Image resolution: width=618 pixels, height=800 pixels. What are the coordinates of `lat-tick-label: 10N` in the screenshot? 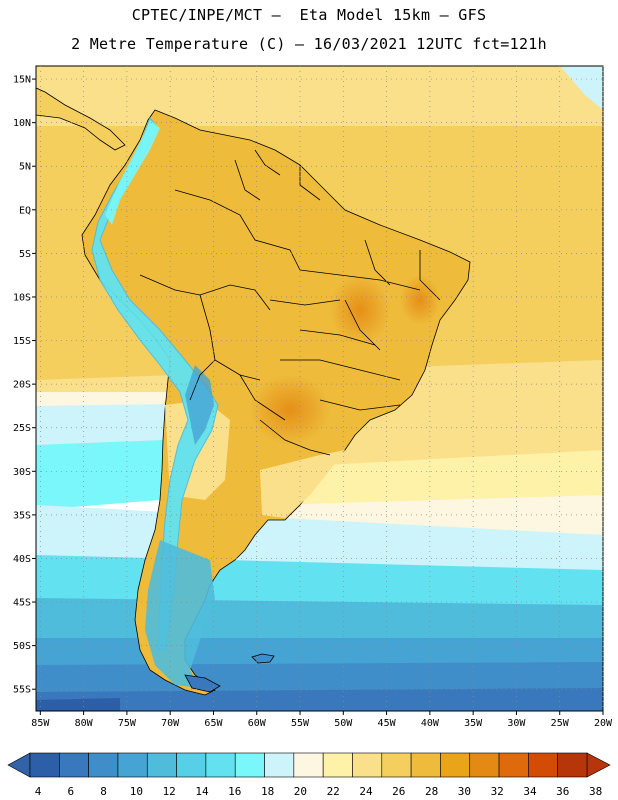 It's located at (22, 123).